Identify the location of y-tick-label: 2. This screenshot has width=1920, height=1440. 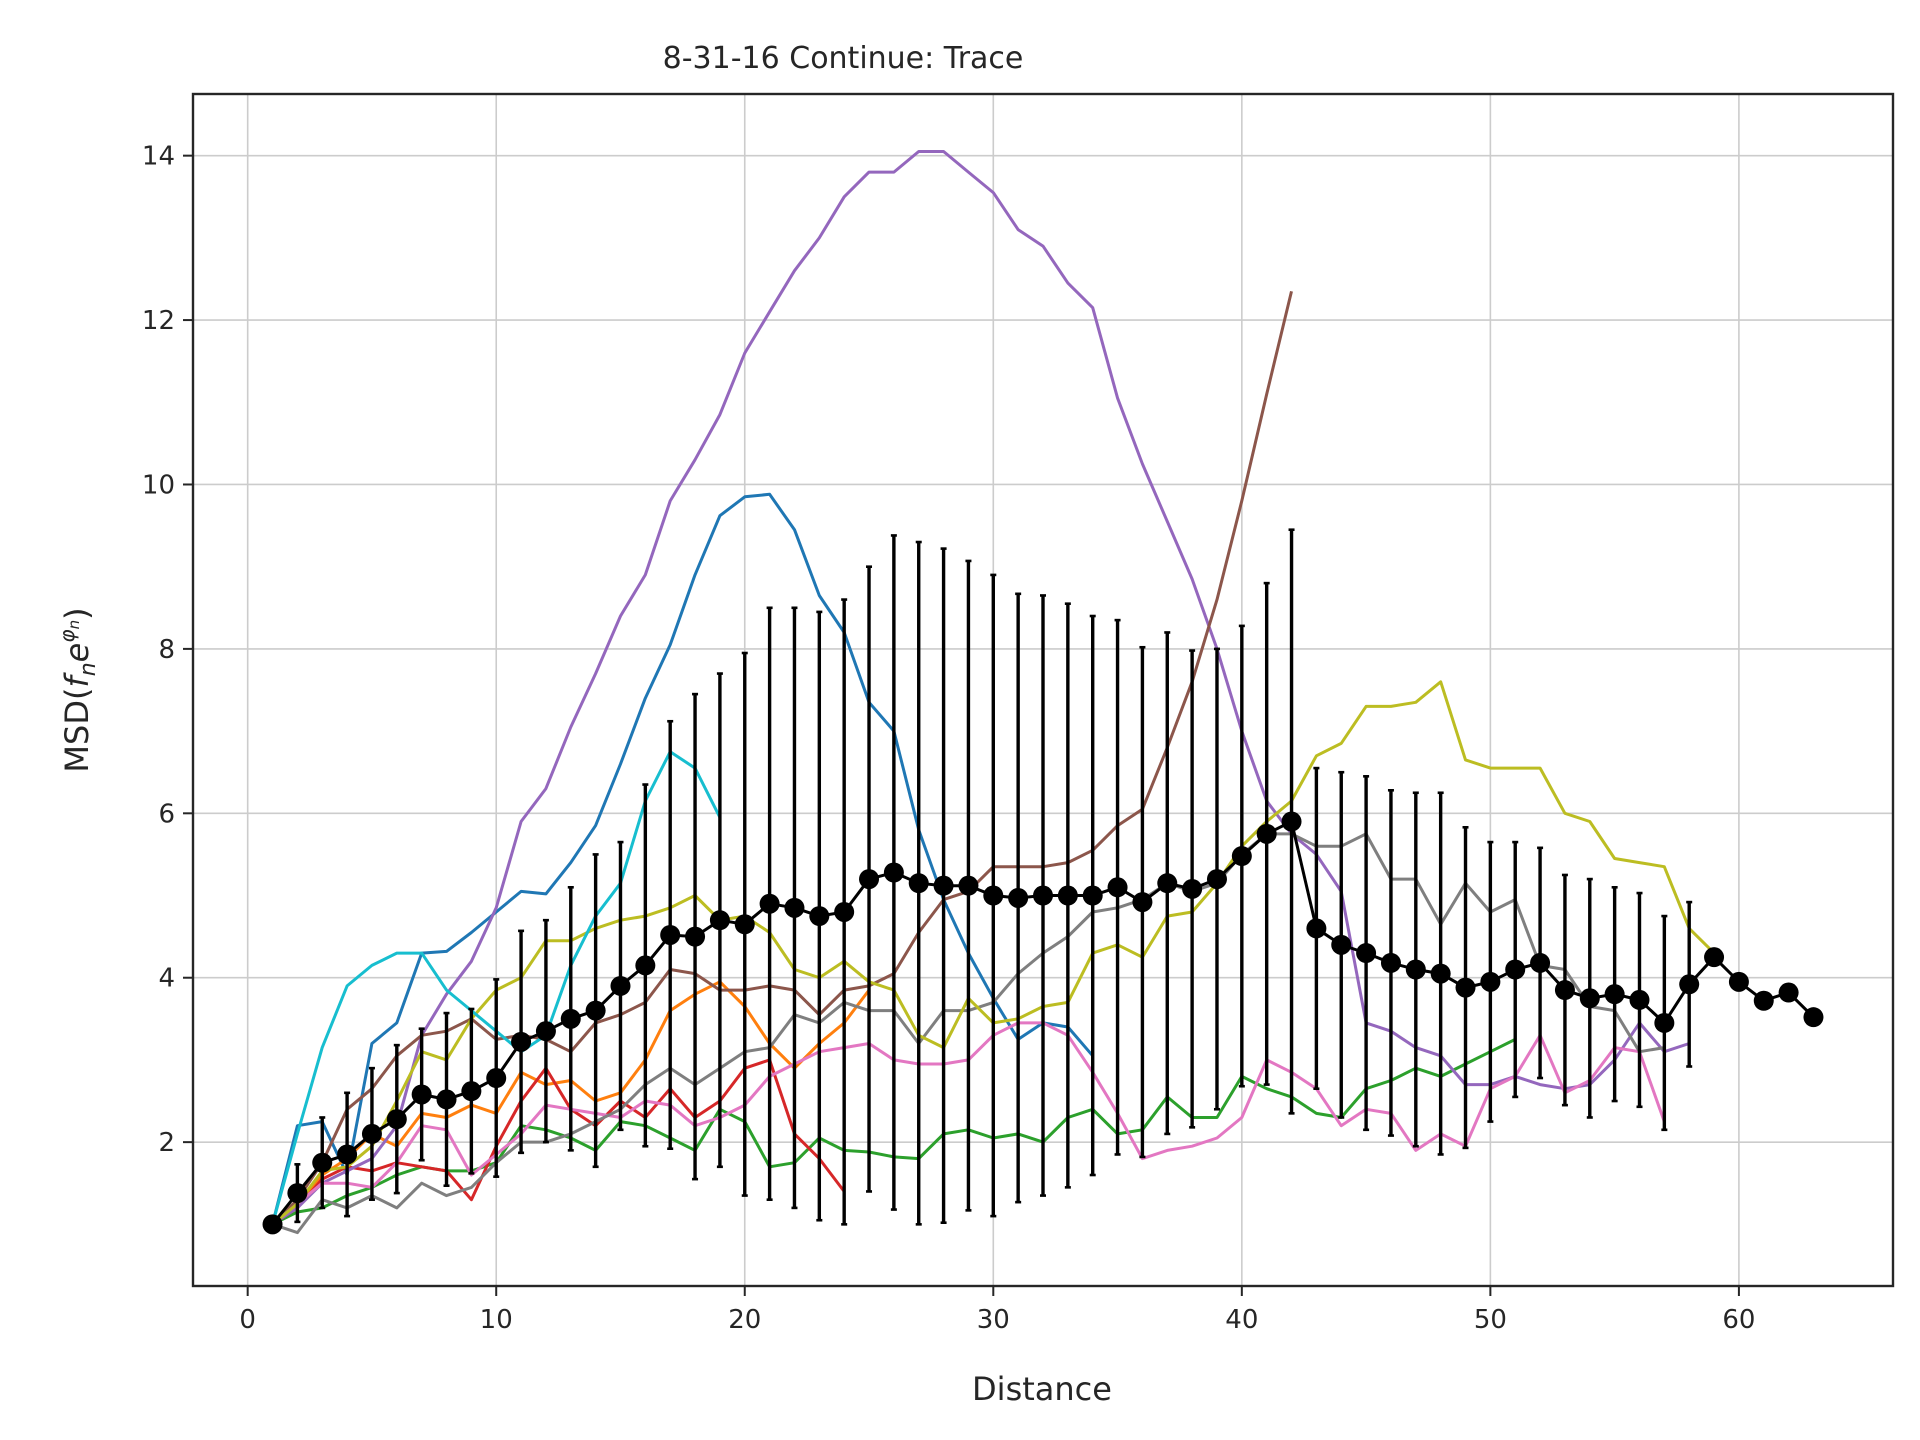
(166, 1143).